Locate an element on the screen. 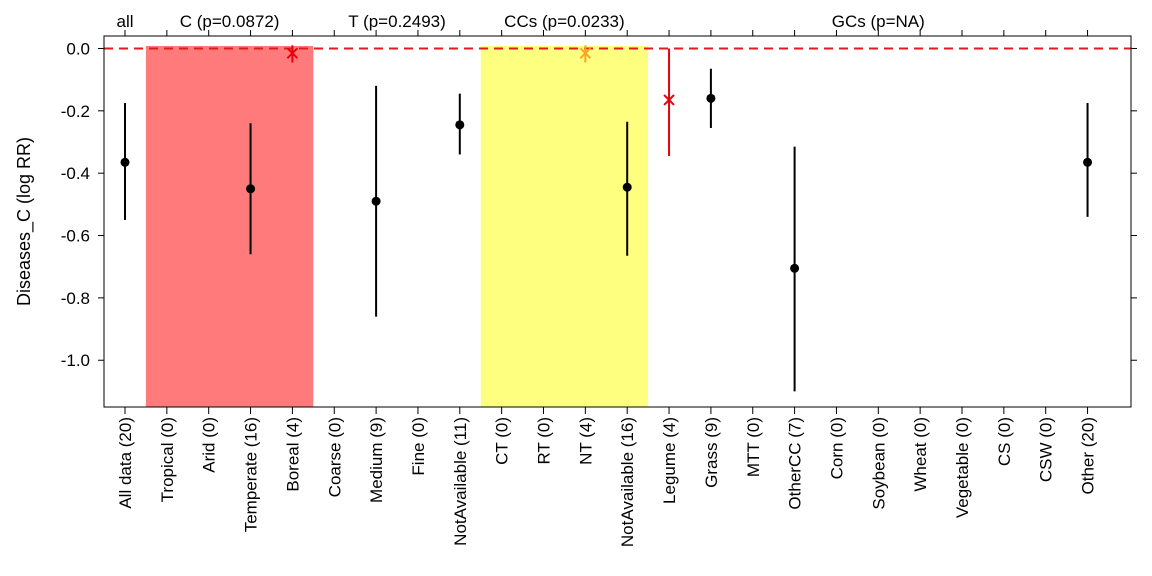  group-label: T (p=0.2493) is located at coordinates (397, 21).